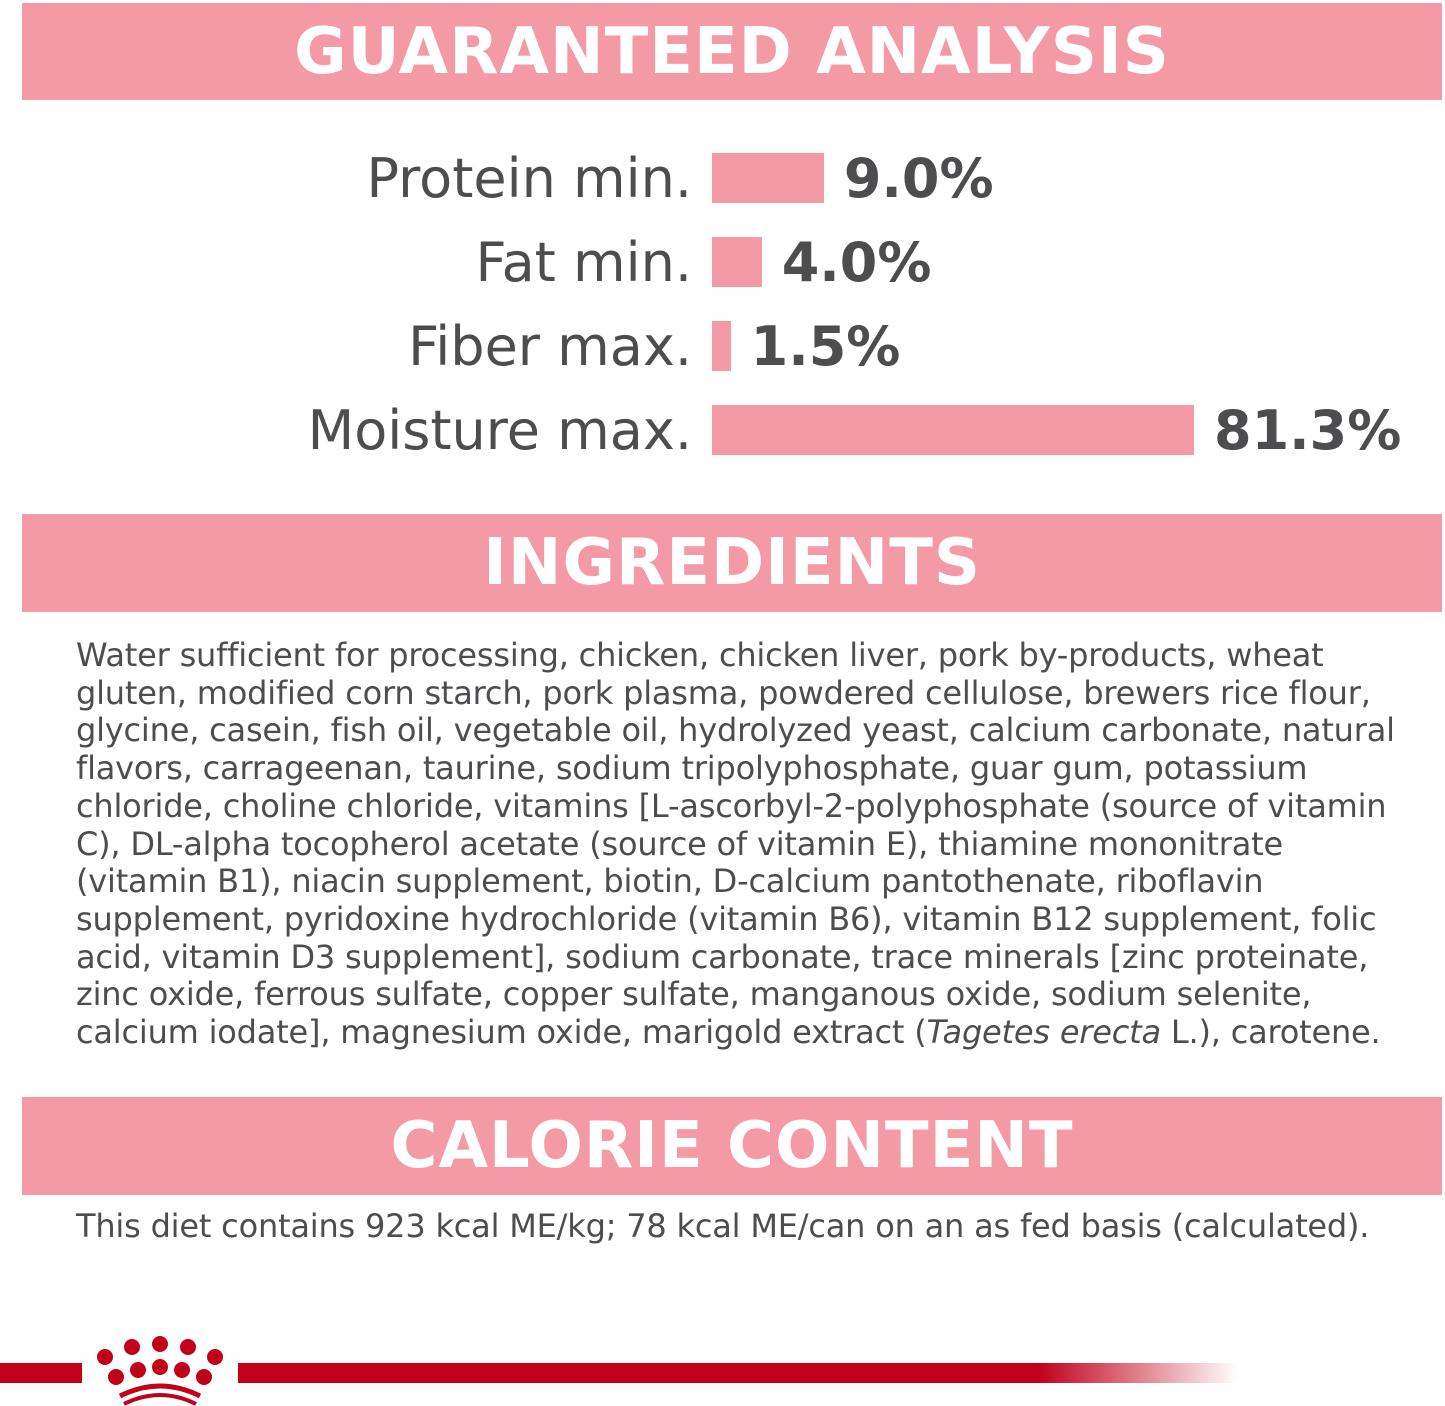 The image size is (1445, 1406). I want to click on analysis-row: Moisture max. 81.3%, so click(722, 430).